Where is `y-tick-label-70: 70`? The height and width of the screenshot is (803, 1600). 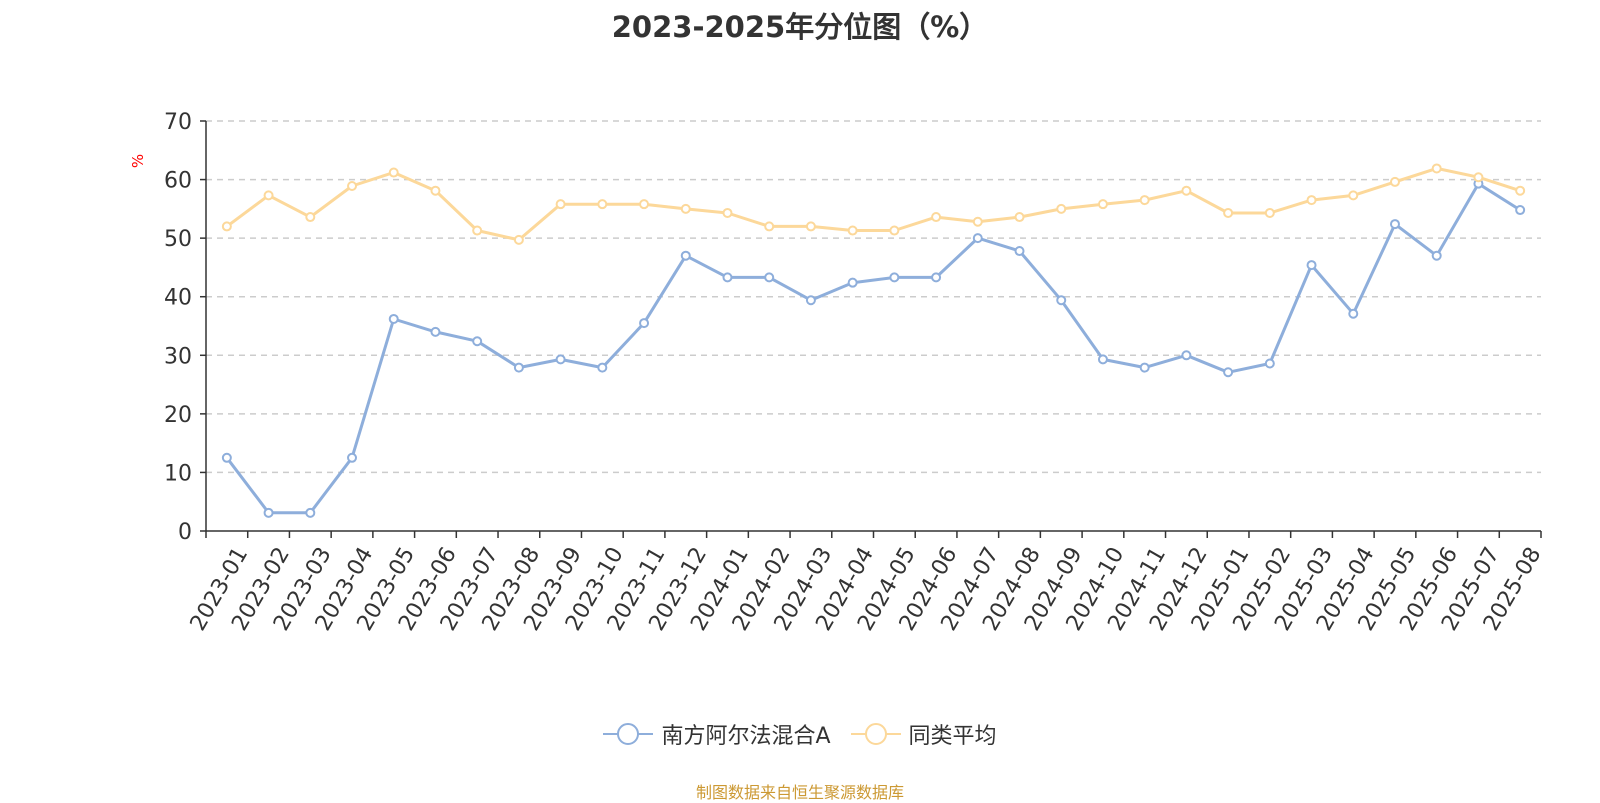
y-tick-label-70: 70 is located at coordinates (178, 122).